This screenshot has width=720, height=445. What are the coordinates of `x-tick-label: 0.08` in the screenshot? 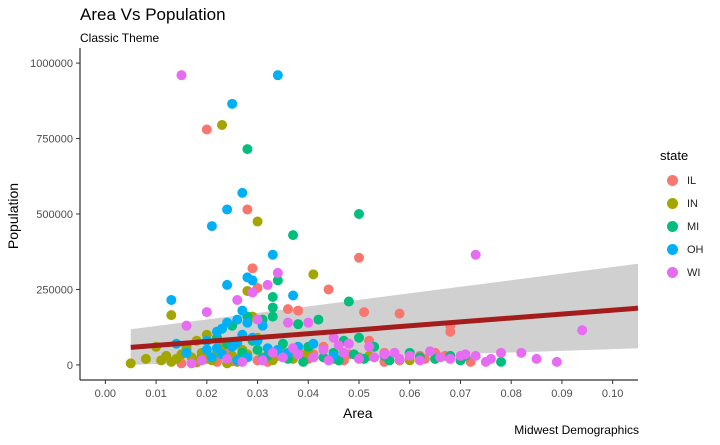 It's located at (510, 394).